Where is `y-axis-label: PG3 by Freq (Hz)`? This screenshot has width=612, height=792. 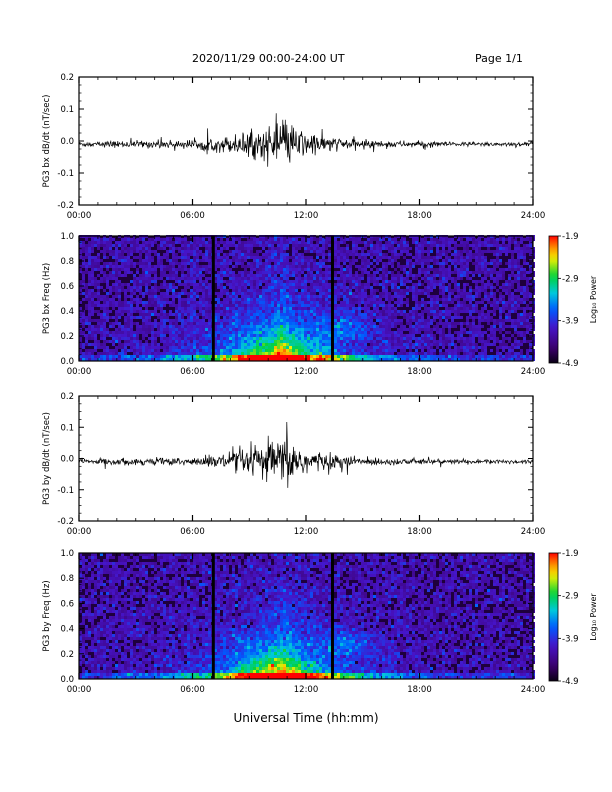
y-axis-label: PG3 by Freq (Hz) is located at coordinates (47, 615).